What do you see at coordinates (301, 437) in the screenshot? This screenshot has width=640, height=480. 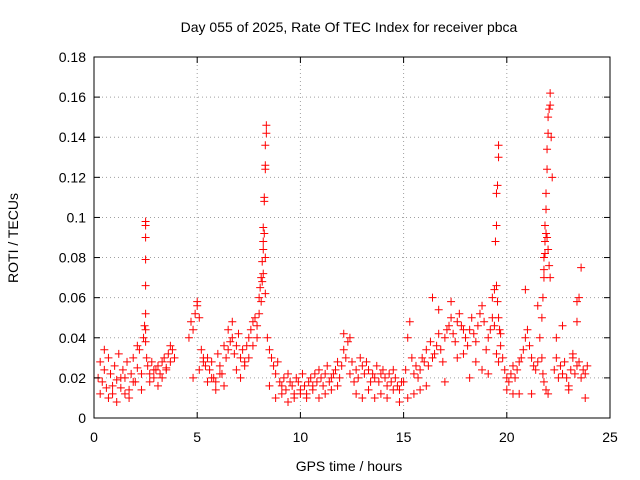 I see `x-tick-label: 10` at bounding box center [301, 437].